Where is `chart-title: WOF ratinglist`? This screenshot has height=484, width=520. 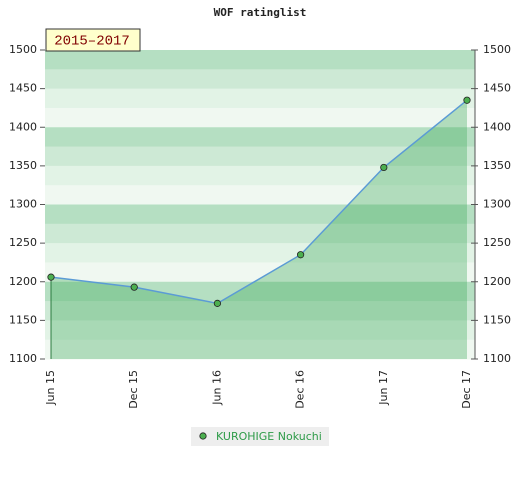
chart-title: WOF ratinglist is located at coordinates (260, 12).